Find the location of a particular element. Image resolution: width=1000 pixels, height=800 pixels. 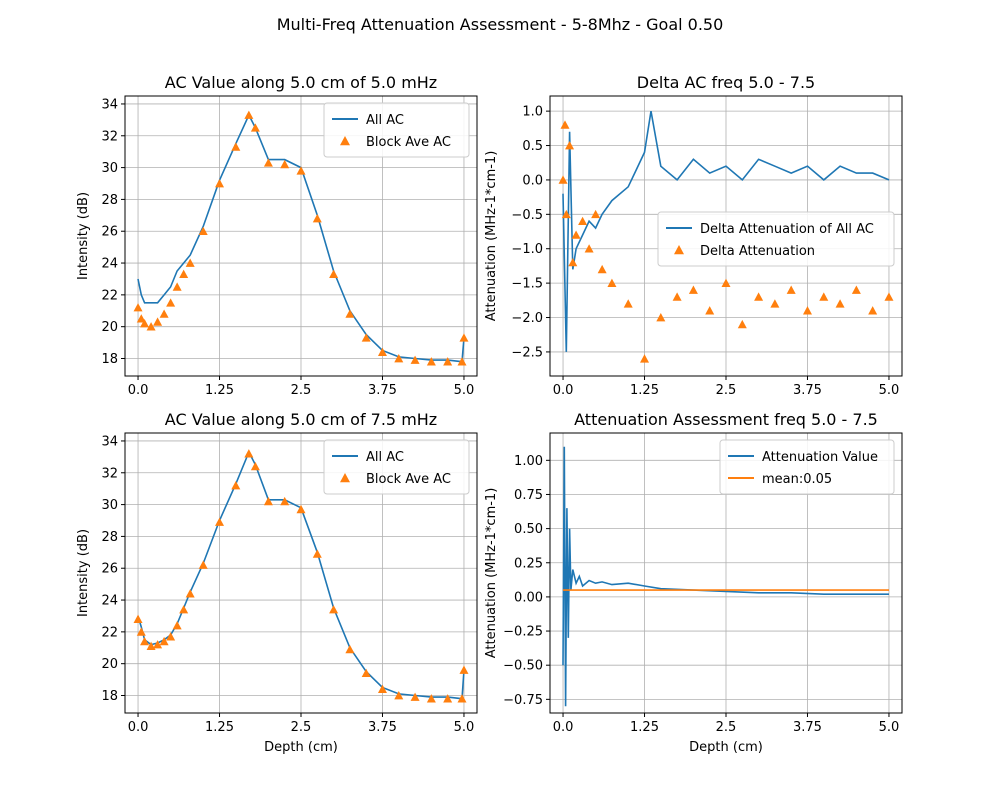

y-tick-label: −1.5 is located at coordinates (527, 284).